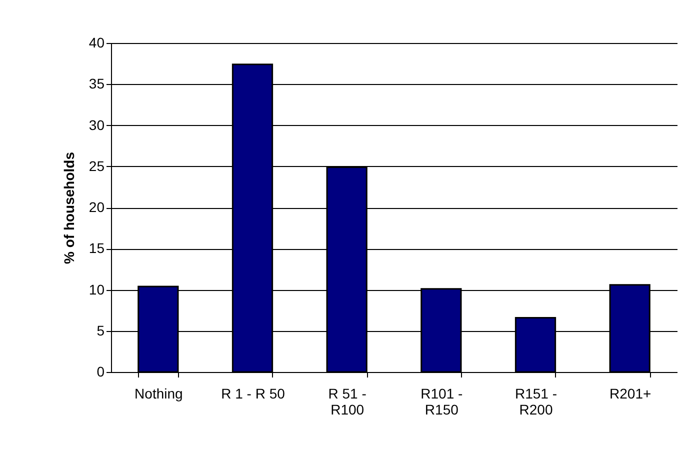 The image size is (686, 461). I want to click on x-tick-label: R 1 - R 50, so click(253, 394).